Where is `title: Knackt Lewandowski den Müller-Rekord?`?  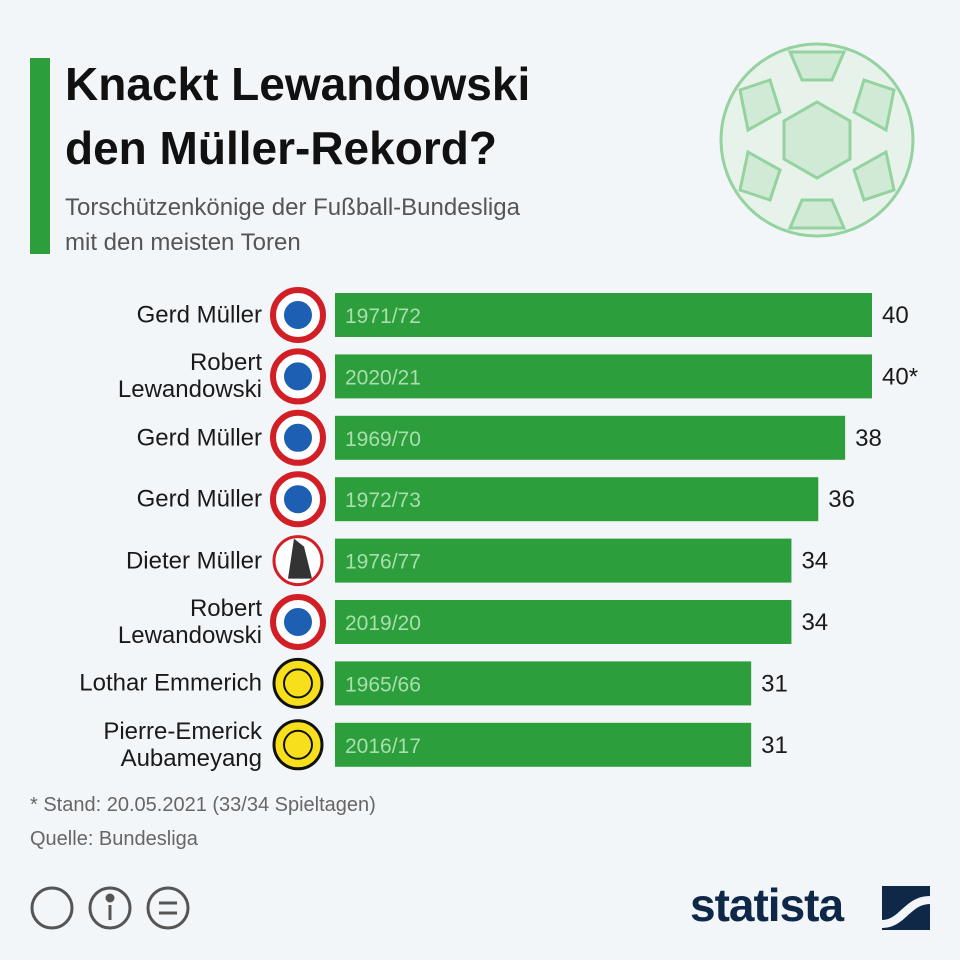
title: Knackt Lewandowski den Müller-Rekord? is located at coordinates (298, 116).